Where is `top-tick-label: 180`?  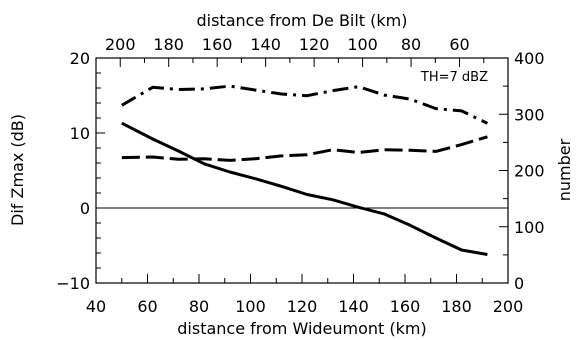 top-tick-label: 180 is located at coordinates (168, 44).